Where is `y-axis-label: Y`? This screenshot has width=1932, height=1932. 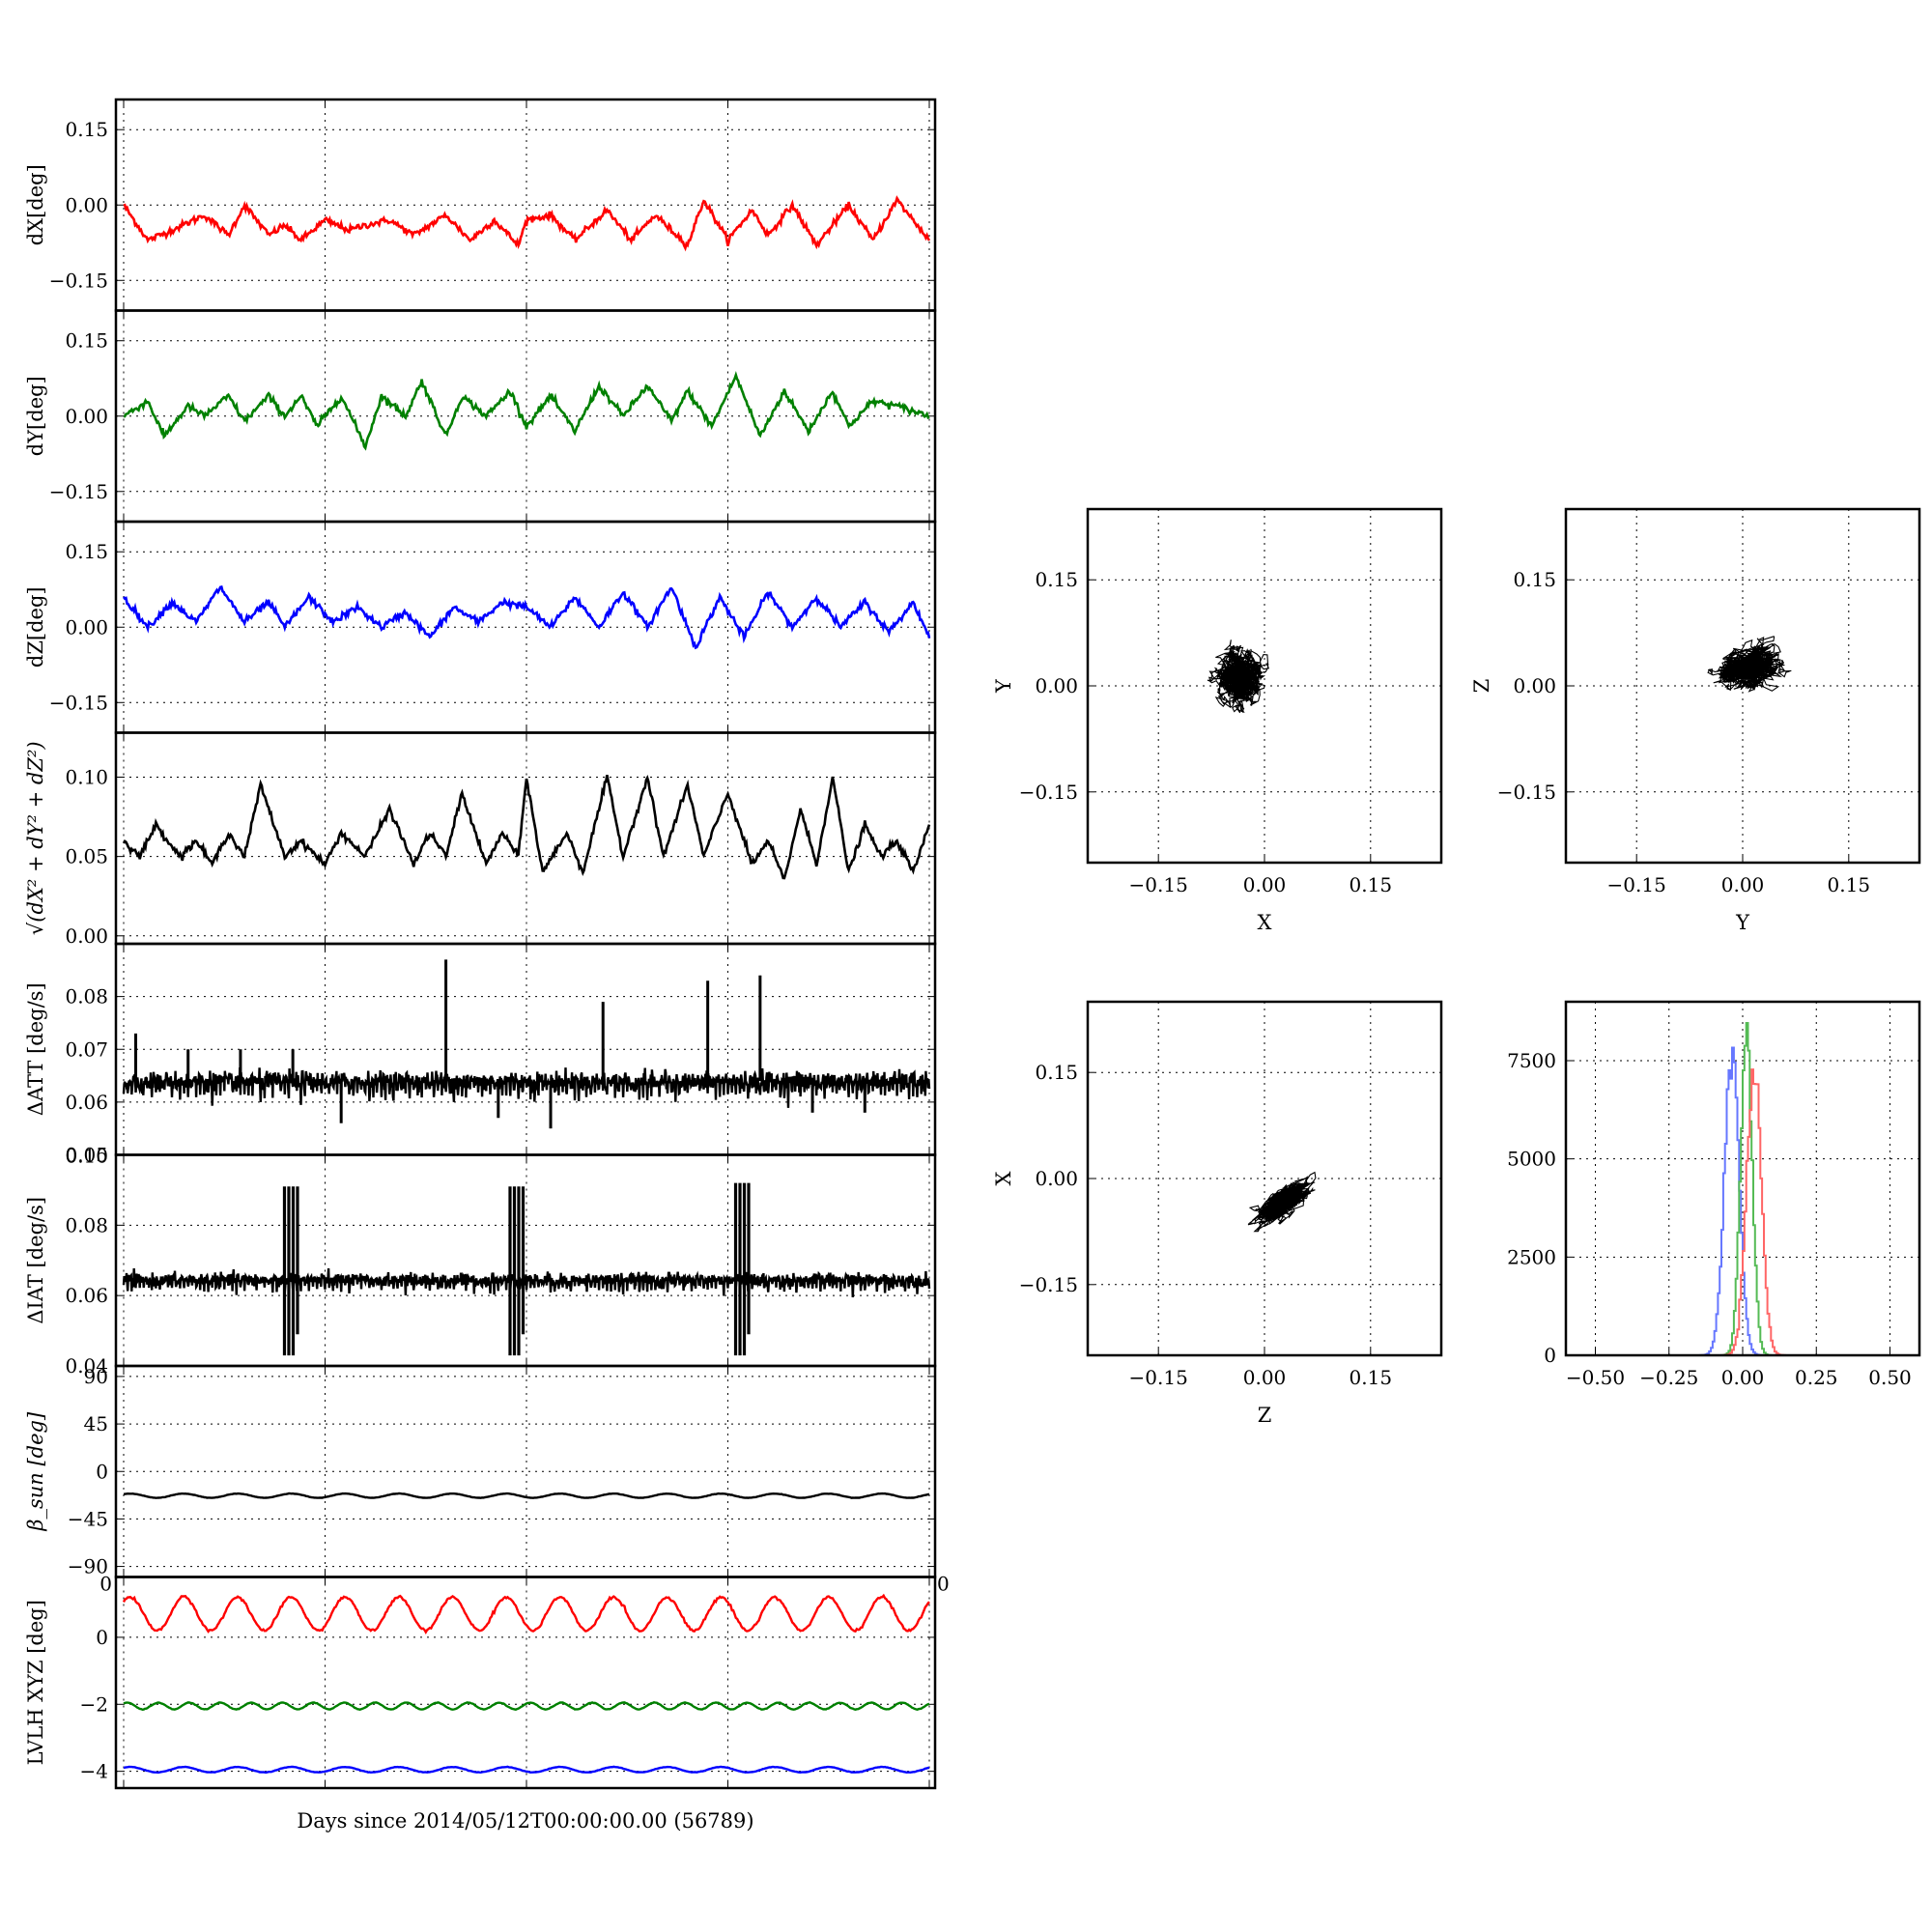
y-axis-label: Y is located at coordinates (1003, 686).